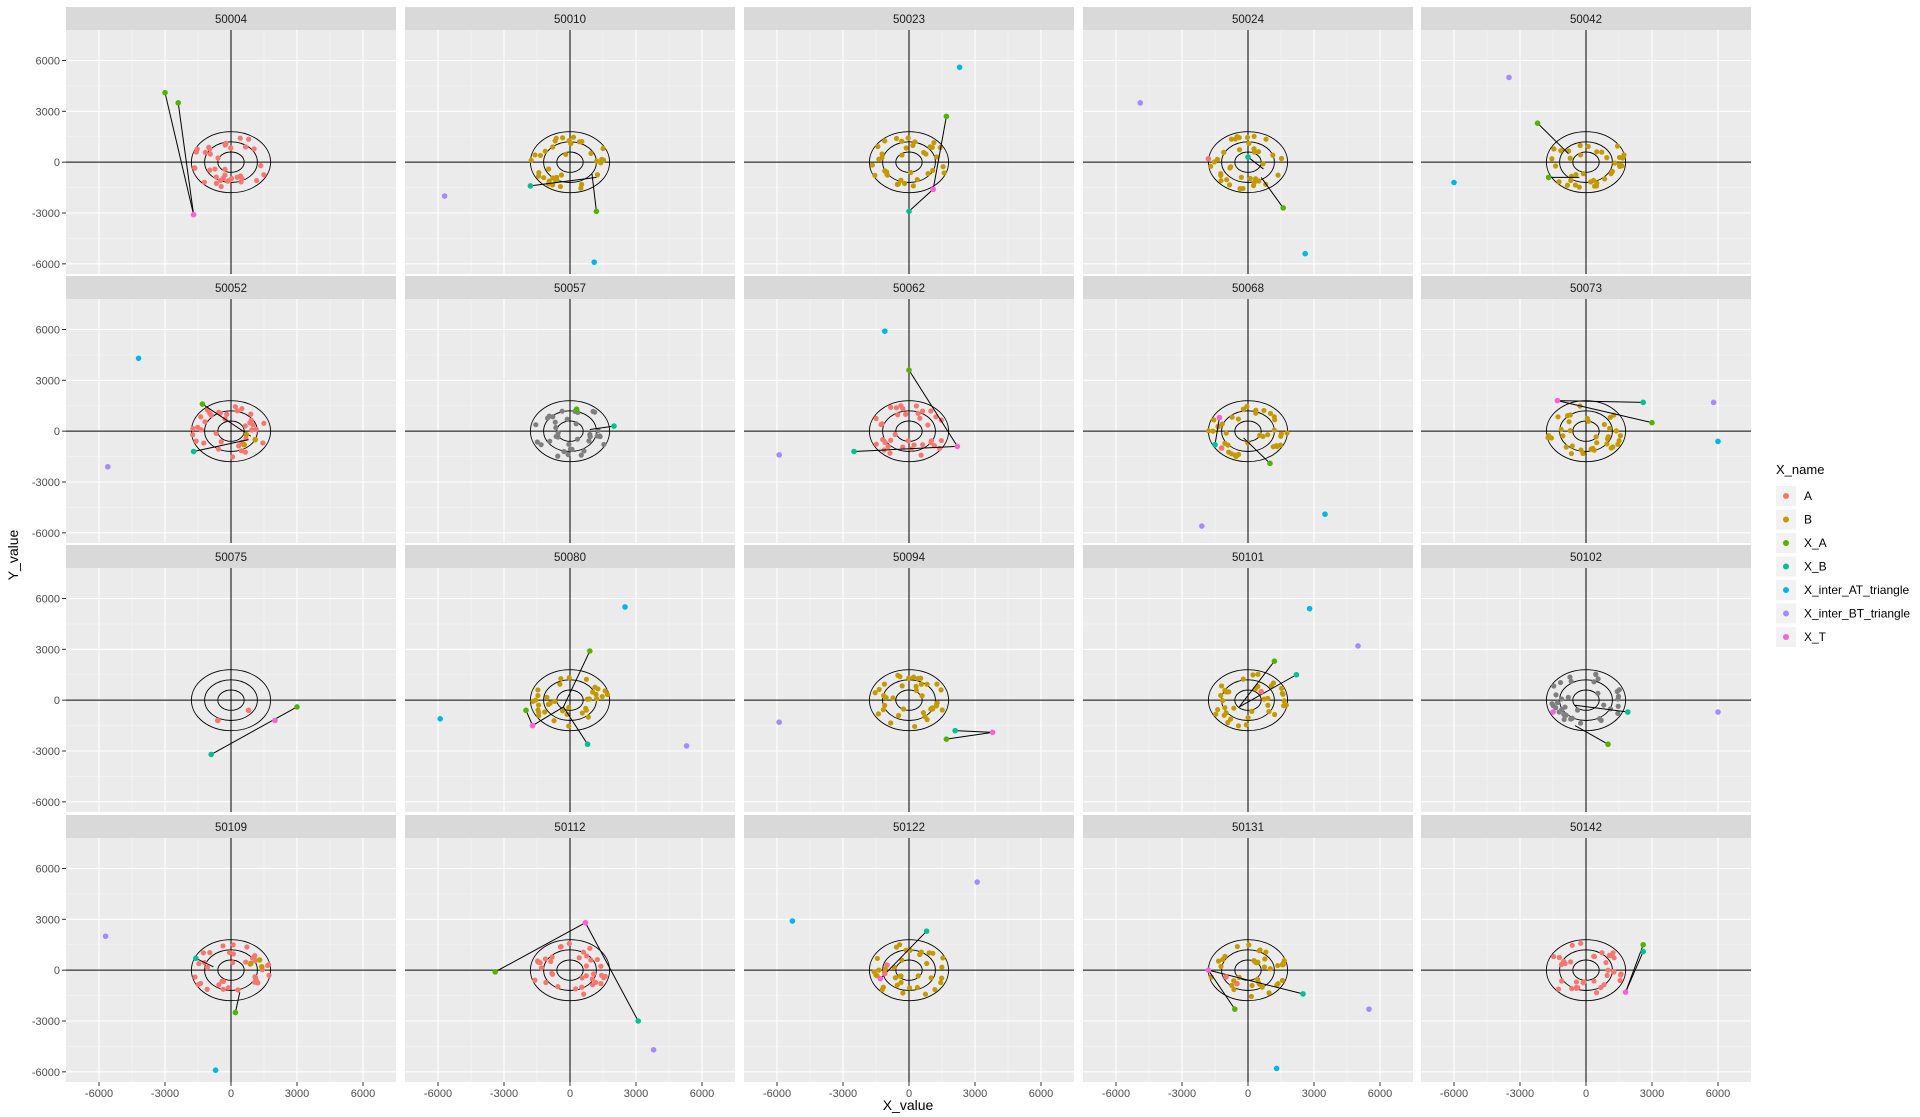 This screenshot has height=1117, width=1920. I want to click on facet-panel: 50057, so click(570, 409).